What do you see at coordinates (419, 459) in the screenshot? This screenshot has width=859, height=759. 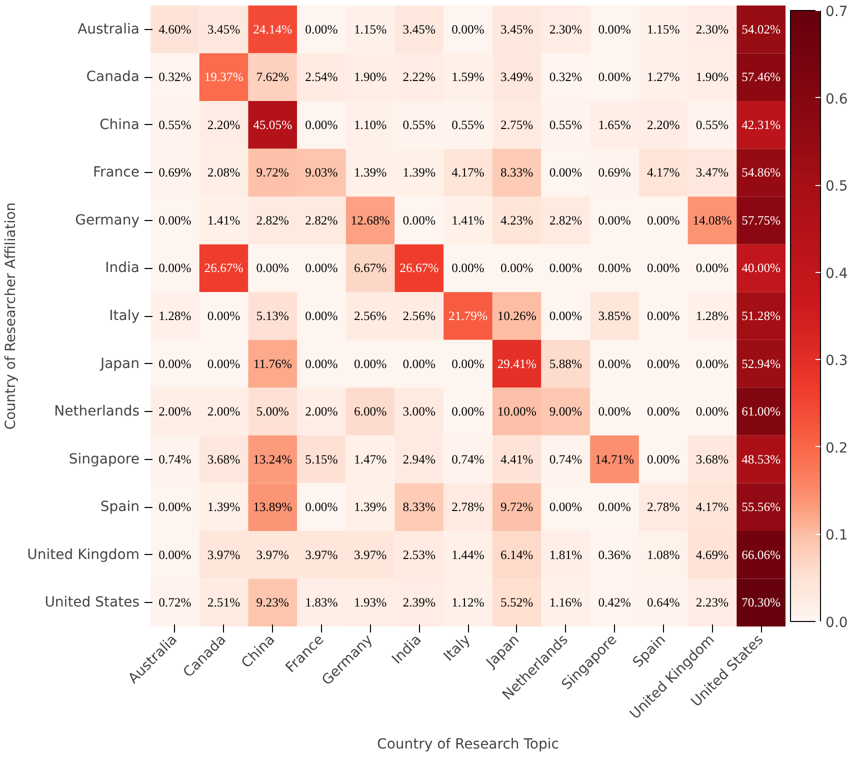 I see `data-label: 2.94%` at bounding box center [419, 459].